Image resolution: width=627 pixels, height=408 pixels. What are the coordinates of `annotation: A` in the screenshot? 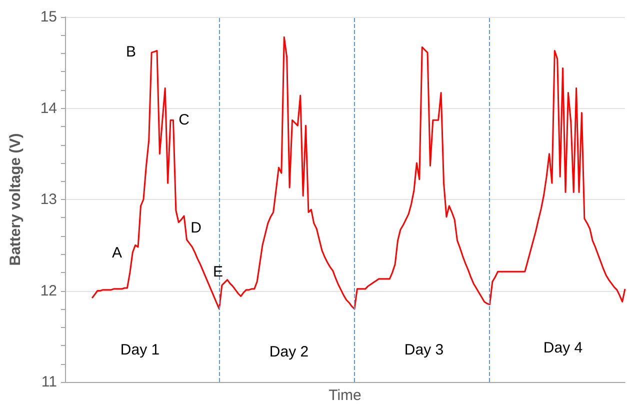 It's located at (117, 253).